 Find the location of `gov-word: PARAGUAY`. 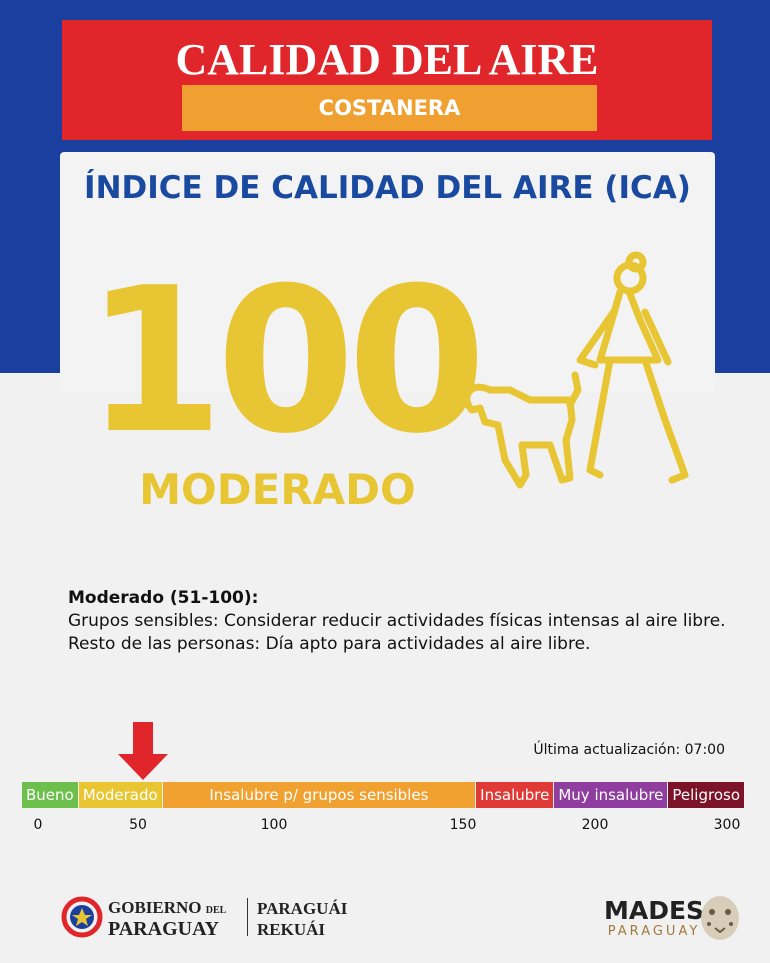

gov-word: PARAGUAY is located at coordinates (164, 929).